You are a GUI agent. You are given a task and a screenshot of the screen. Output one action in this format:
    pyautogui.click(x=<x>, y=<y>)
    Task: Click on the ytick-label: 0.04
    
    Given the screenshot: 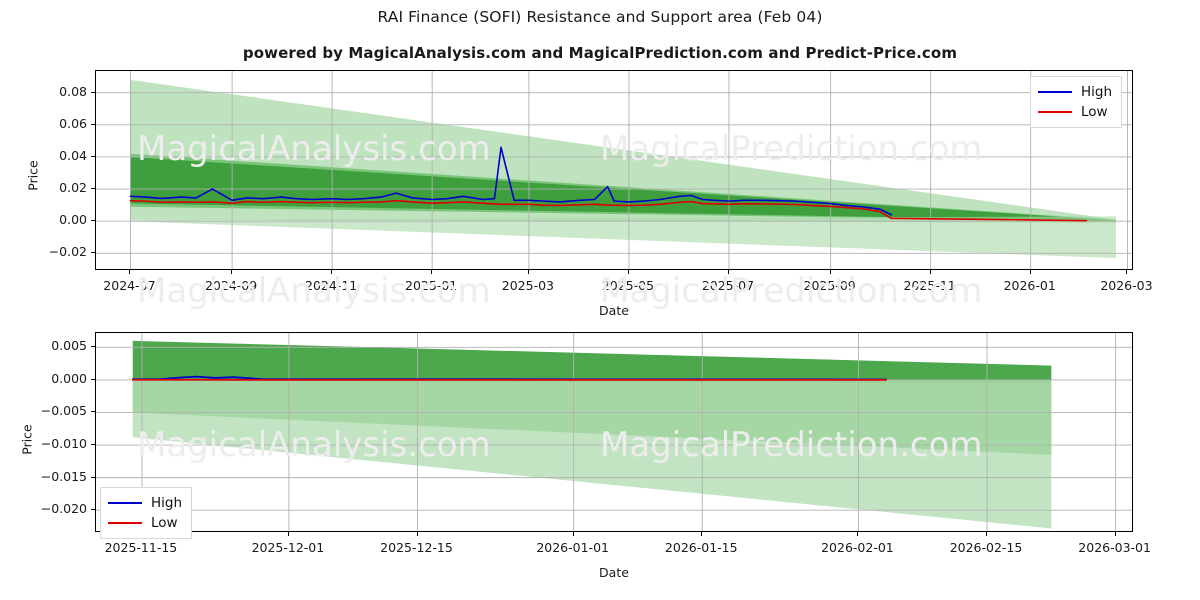 What is the action you would take?
    pyautogui.click(x=73, y=155)
    